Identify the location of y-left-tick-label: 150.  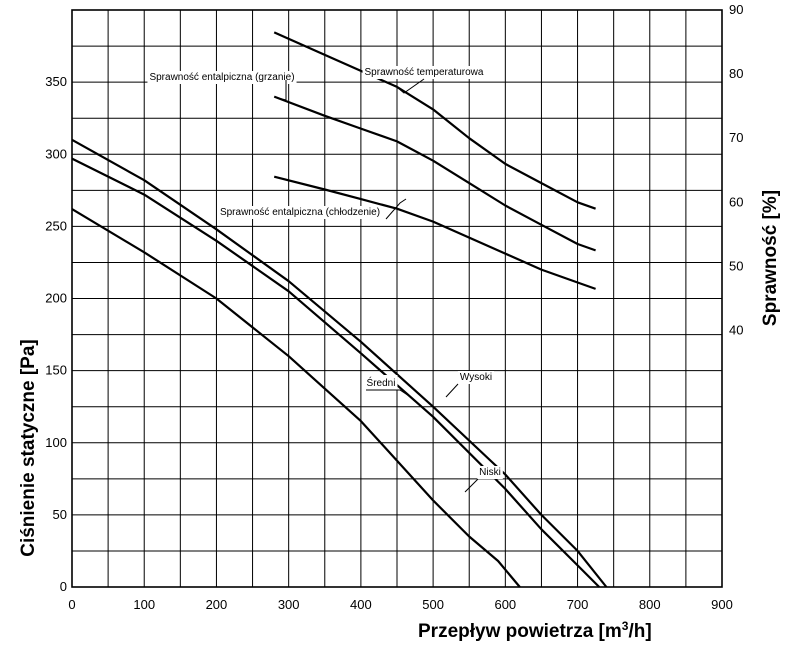
(56, 370).